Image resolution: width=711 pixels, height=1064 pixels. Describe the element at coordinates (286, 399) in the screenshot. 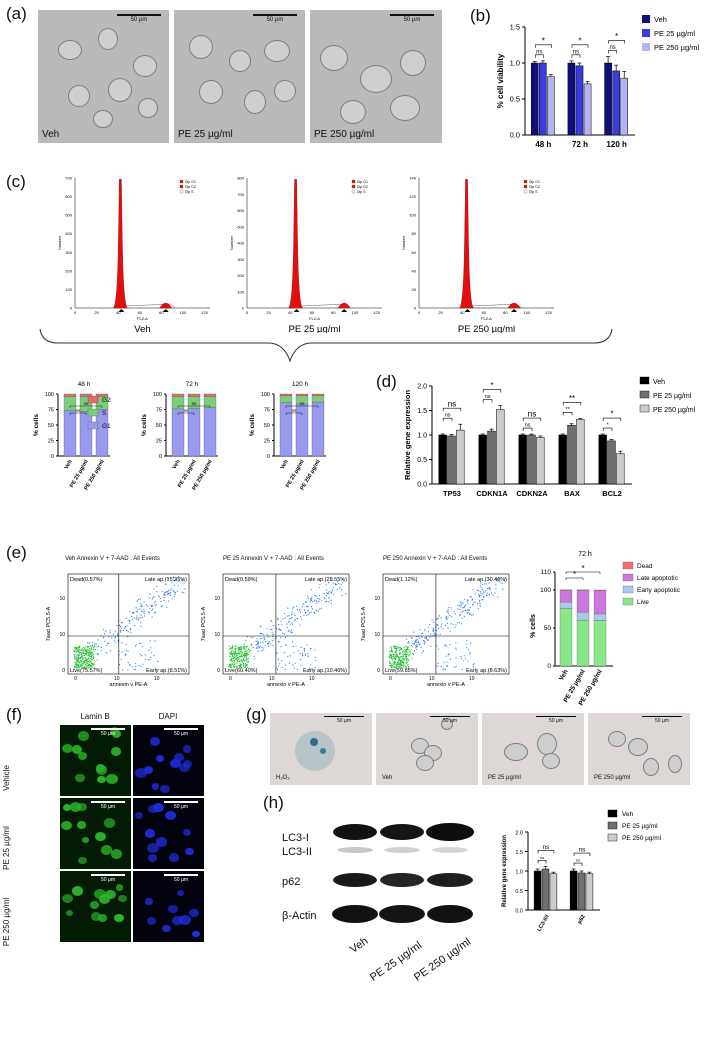

I see `bar-segment-s` at that location.